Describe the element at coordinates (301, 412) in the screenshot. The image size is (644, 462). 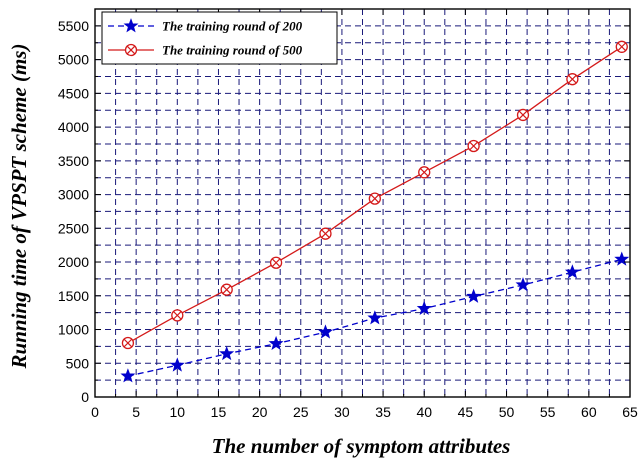
I see `x-tick-label: 25` at that location.